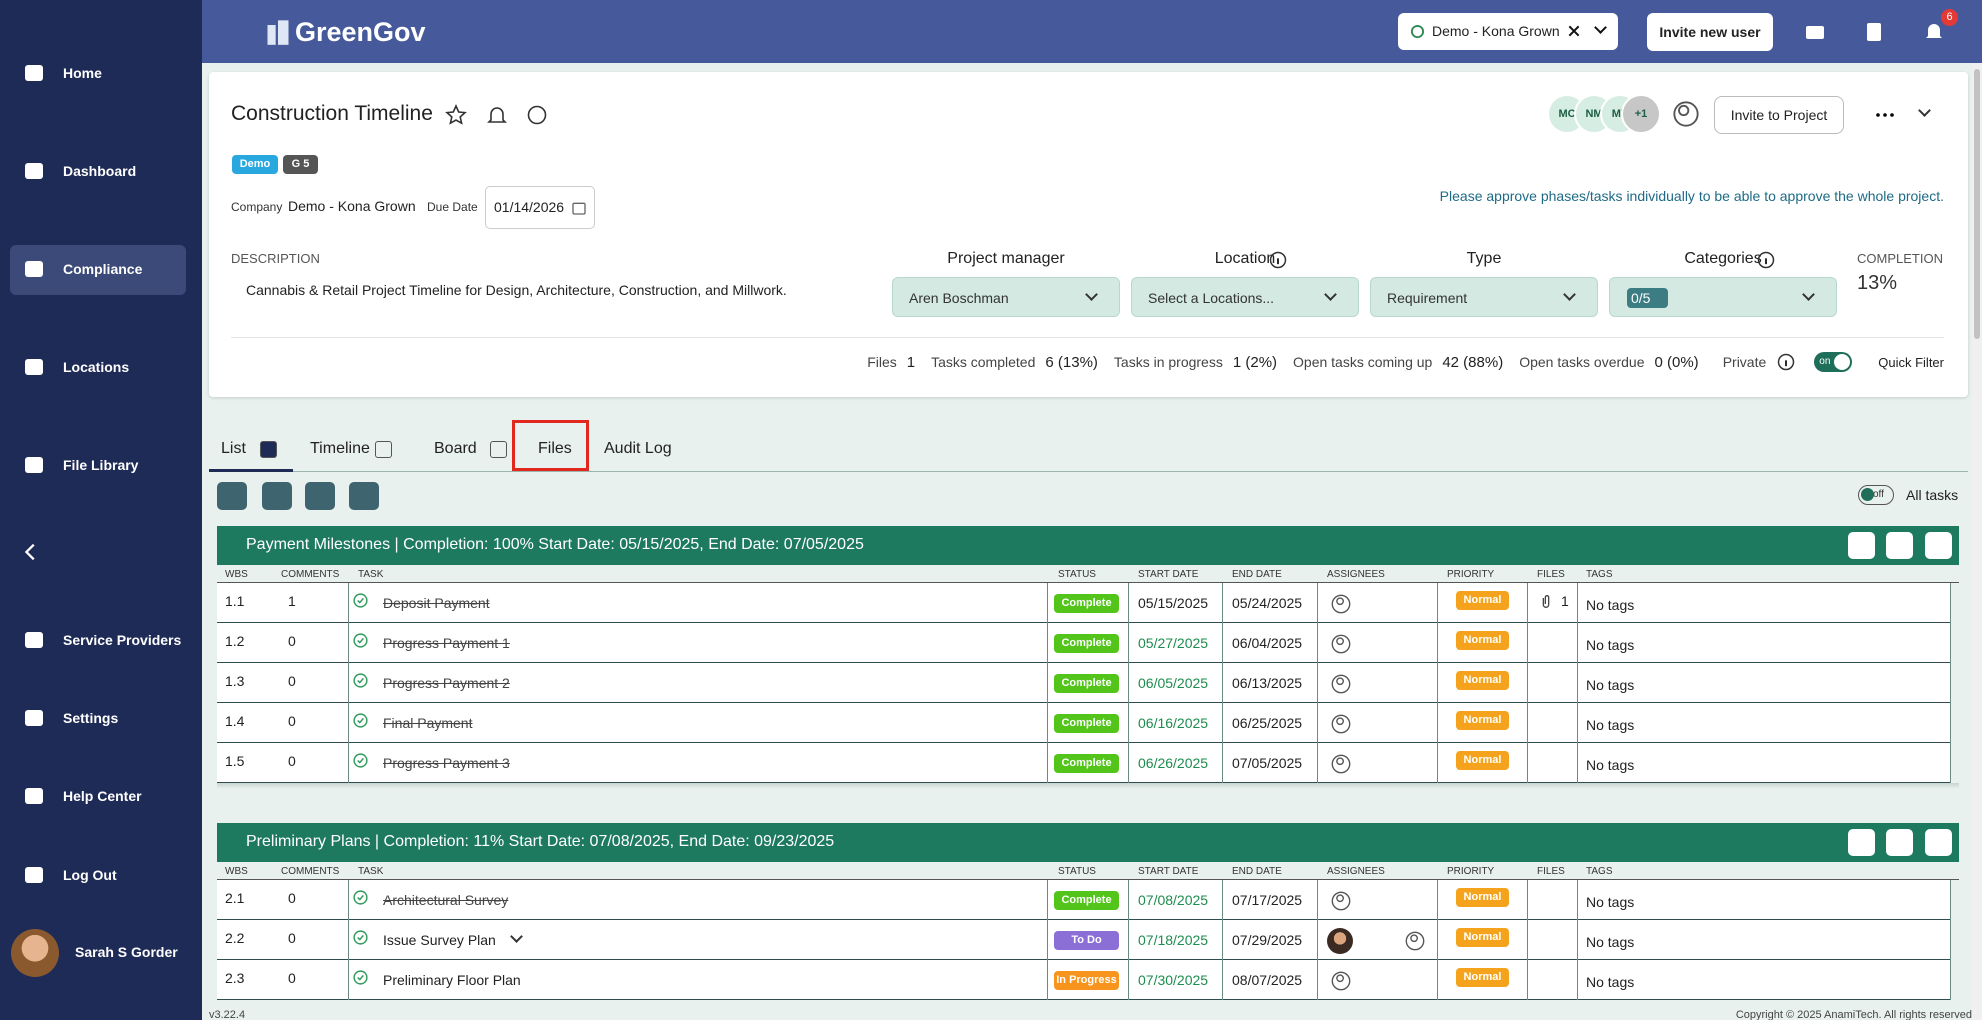  Describe the element at coordinates (90, 875) in the screenshot. I see `nav-item: Log Out` at that location.